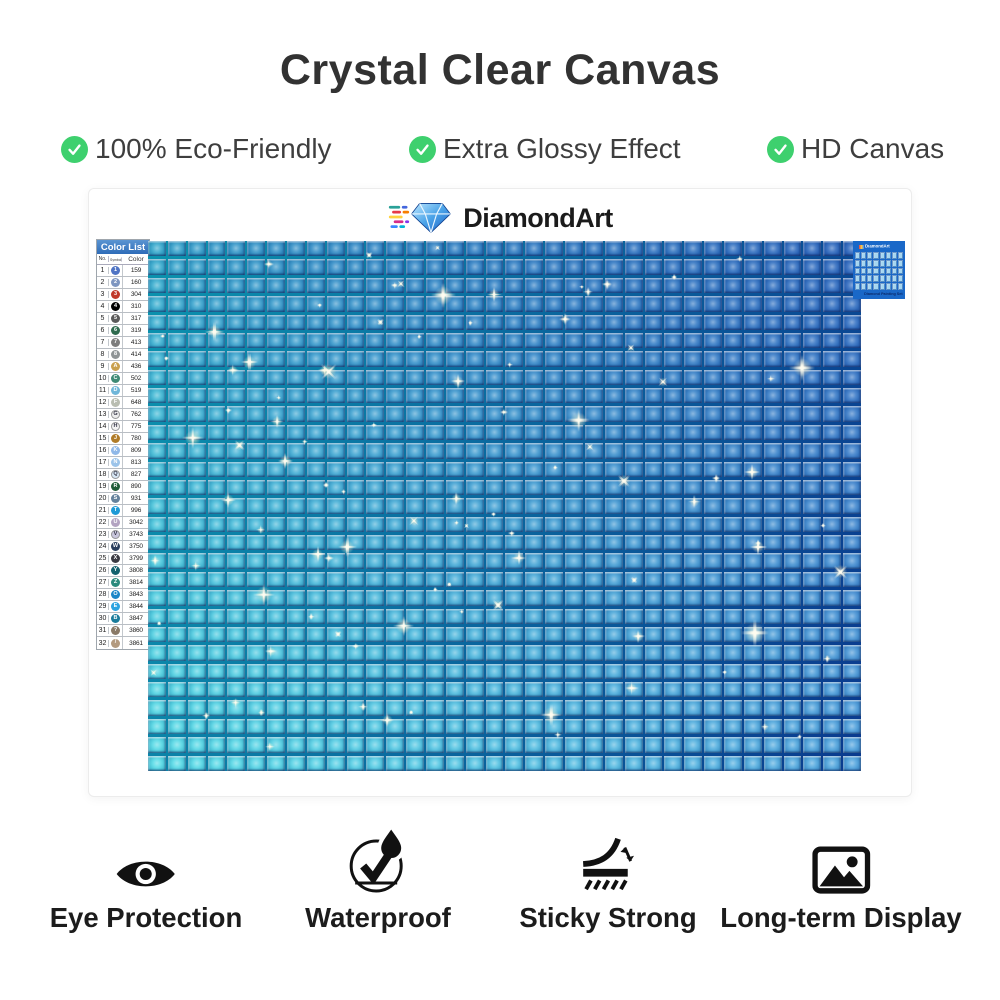 The width and height of the screenshot is (1000, 1000). What do you see at coordinates (545, 149) in the screenshot?
I see `feature-glossy: Extra Glossy Effect` at bounding box center [545, 149].